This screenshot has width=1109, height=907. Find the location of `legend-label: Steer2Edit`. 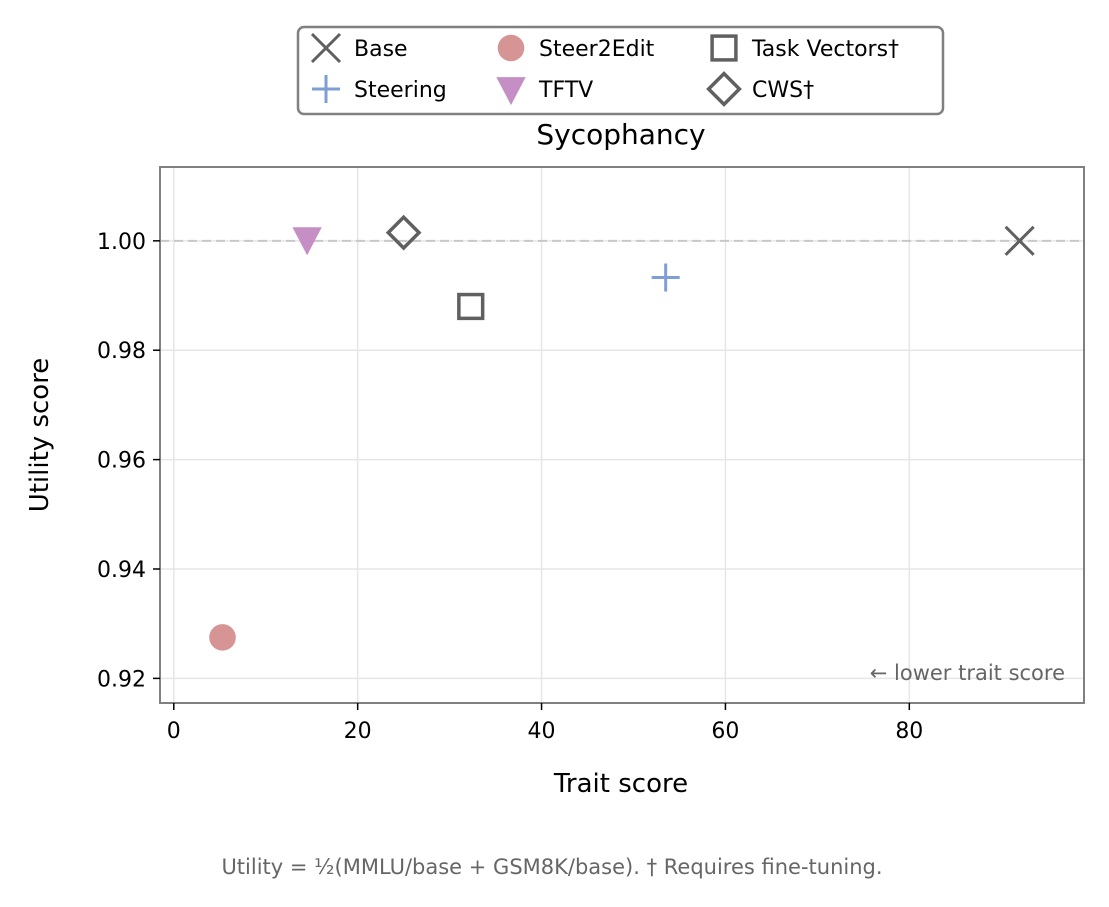

legend-label: Steer2Edit is located at coordinates (597, 49).